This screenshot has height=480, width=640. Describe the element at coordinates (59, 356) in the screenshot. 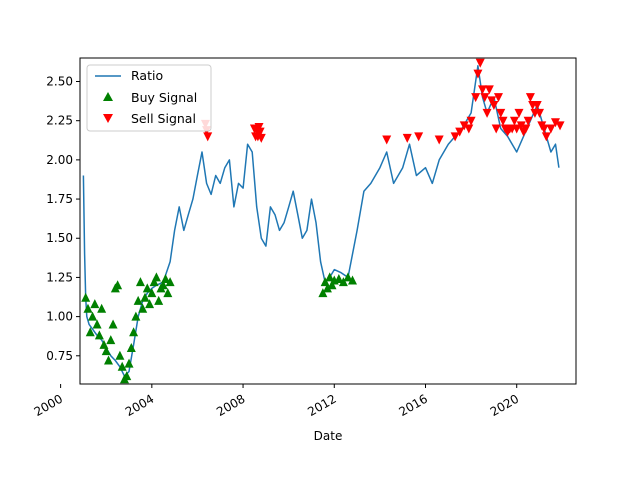

I see `y-tick-label: 0.75` at that location.